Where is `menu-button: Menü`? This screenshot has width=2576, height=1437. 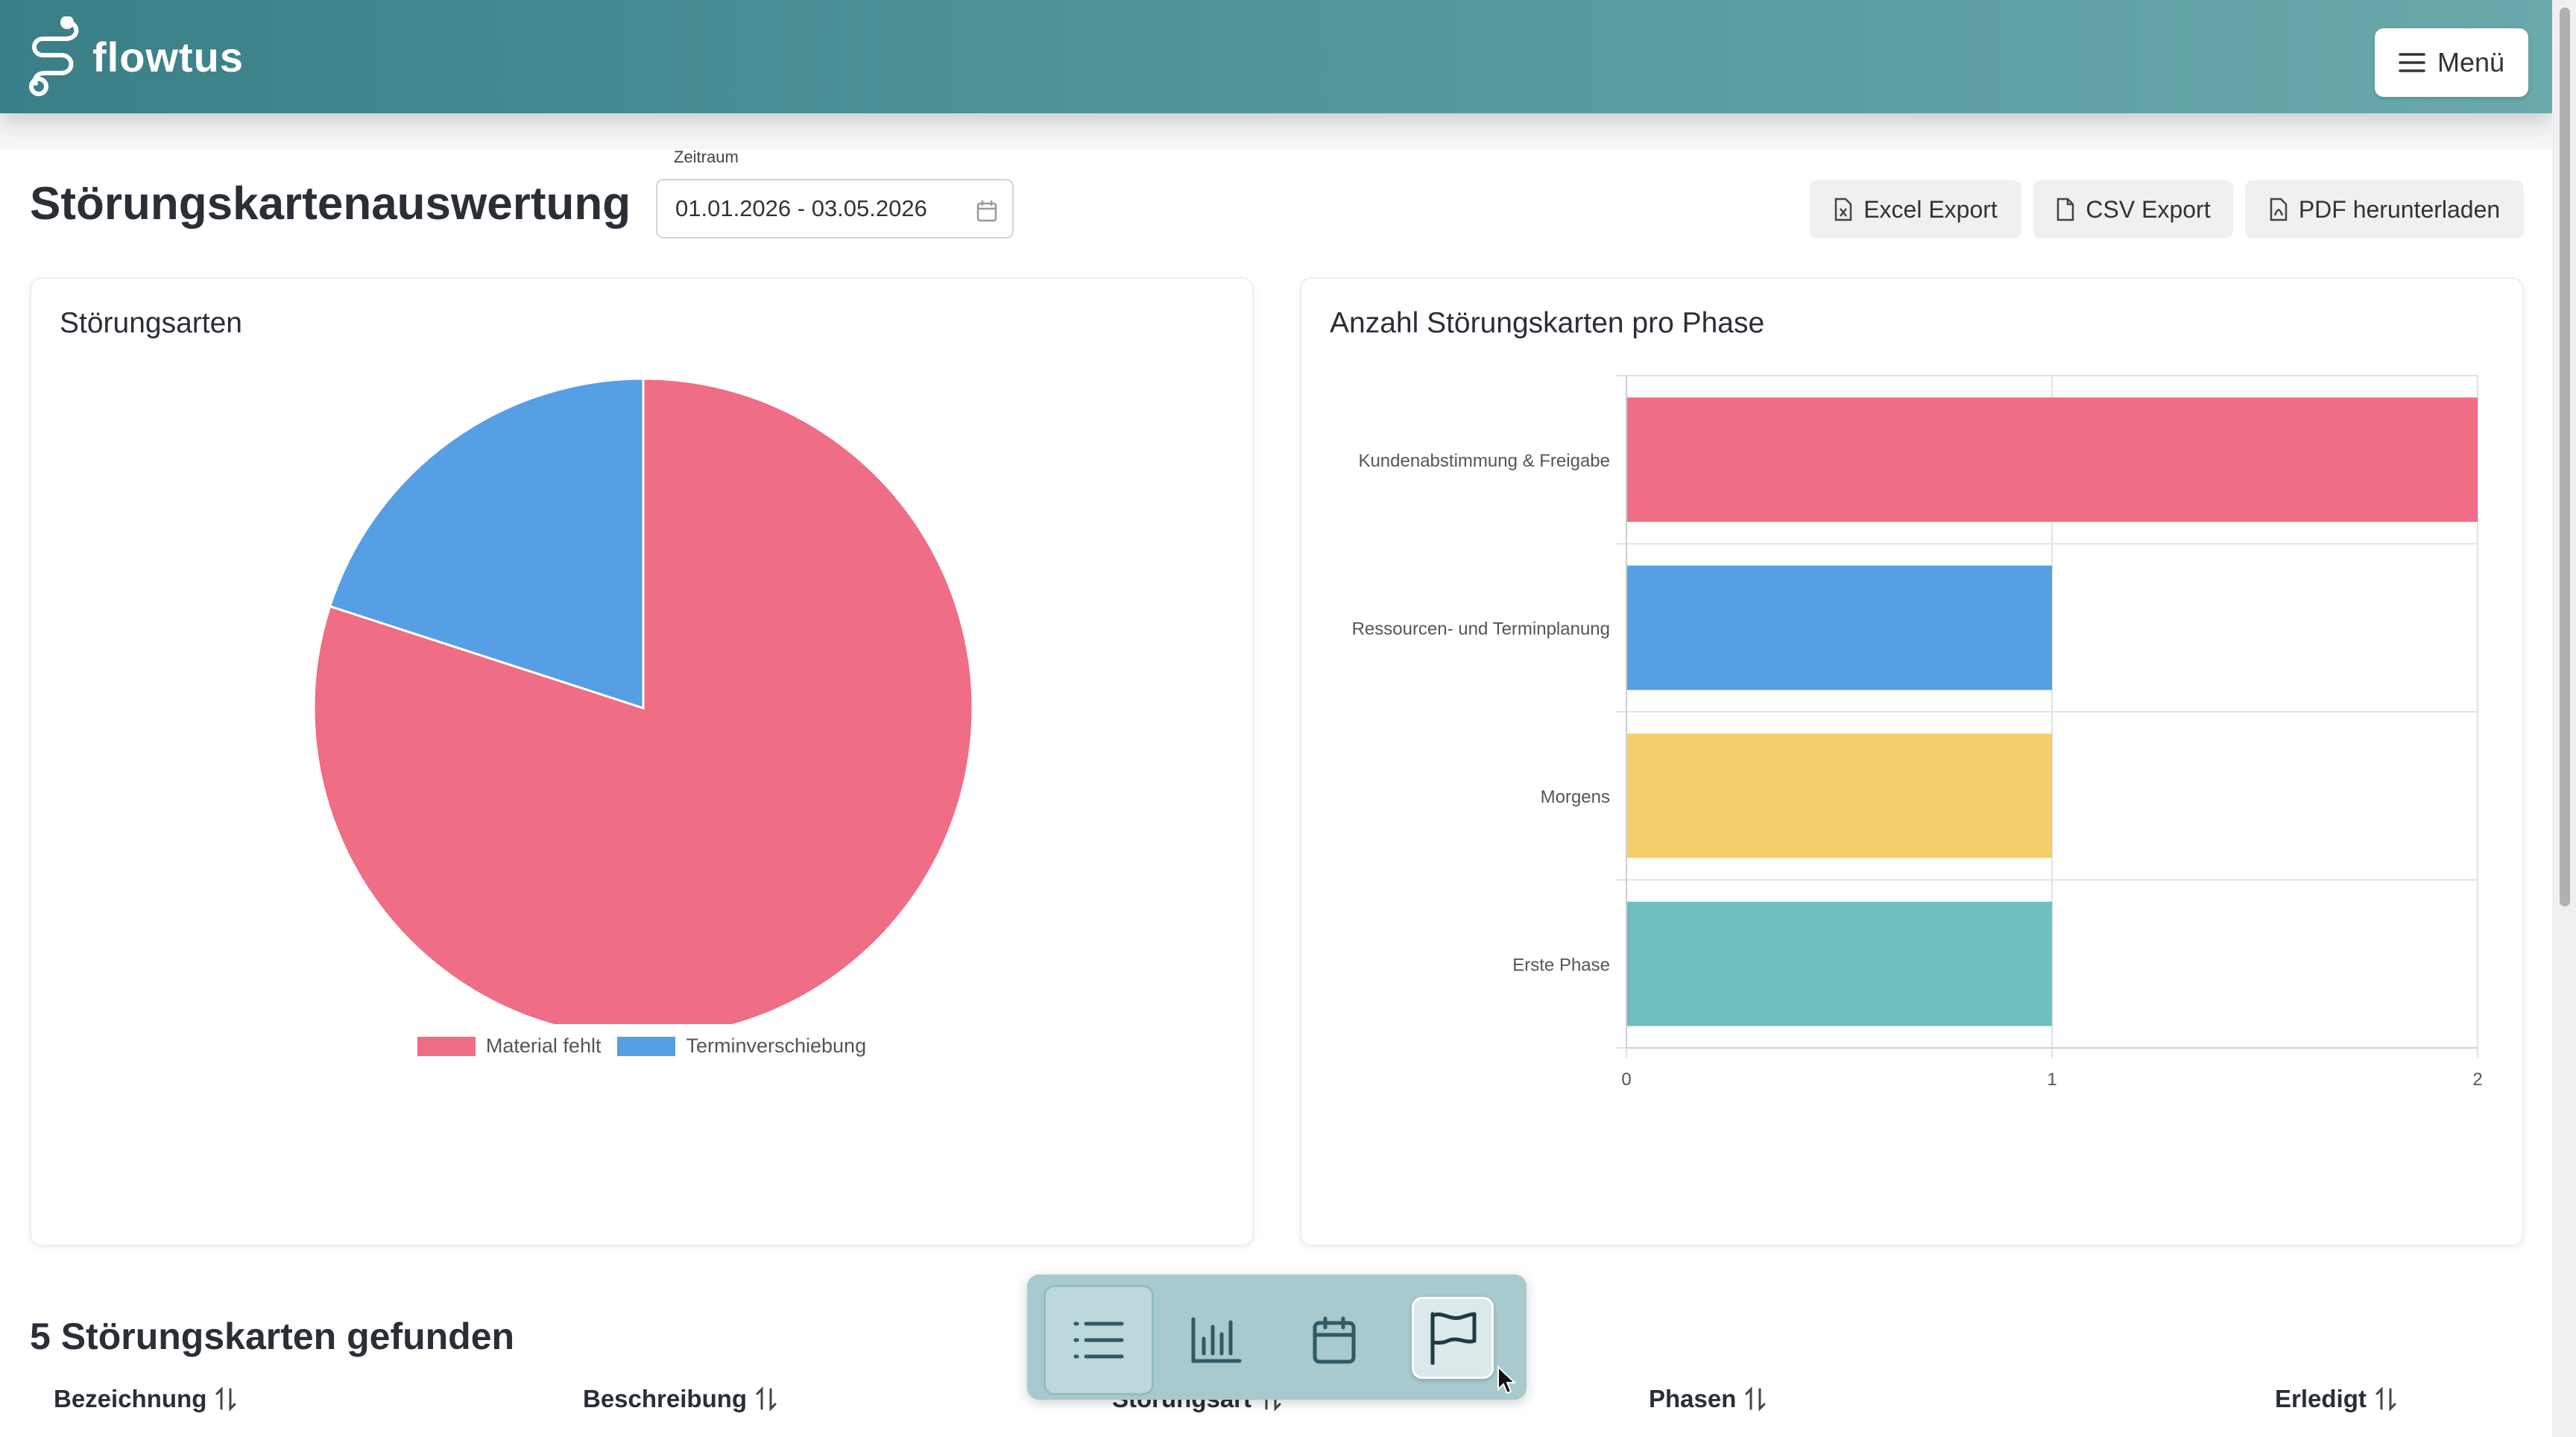 menu-button: Menü is located at coordinates (2452, 63).